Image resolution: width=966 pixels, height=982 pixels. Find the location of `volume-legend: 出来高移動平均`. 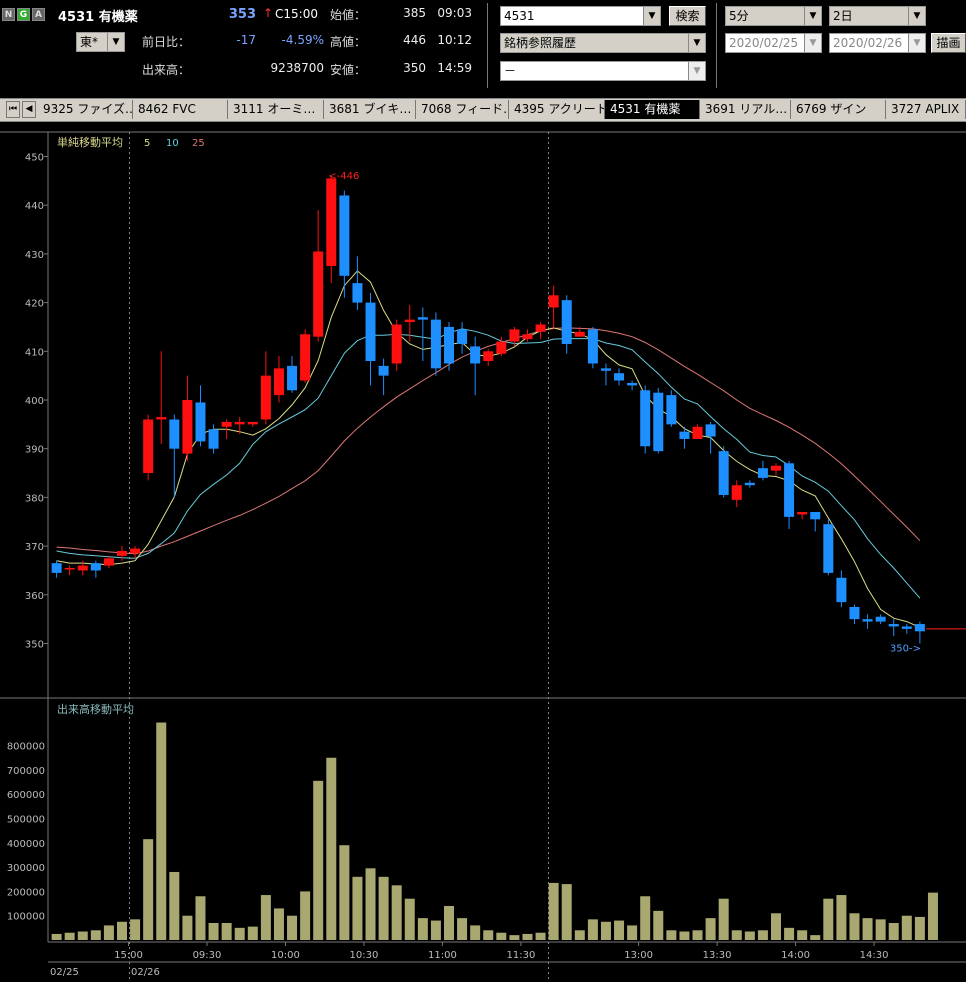

volume-legend: 出来高移動平均 is located at coordinates (95, 709).